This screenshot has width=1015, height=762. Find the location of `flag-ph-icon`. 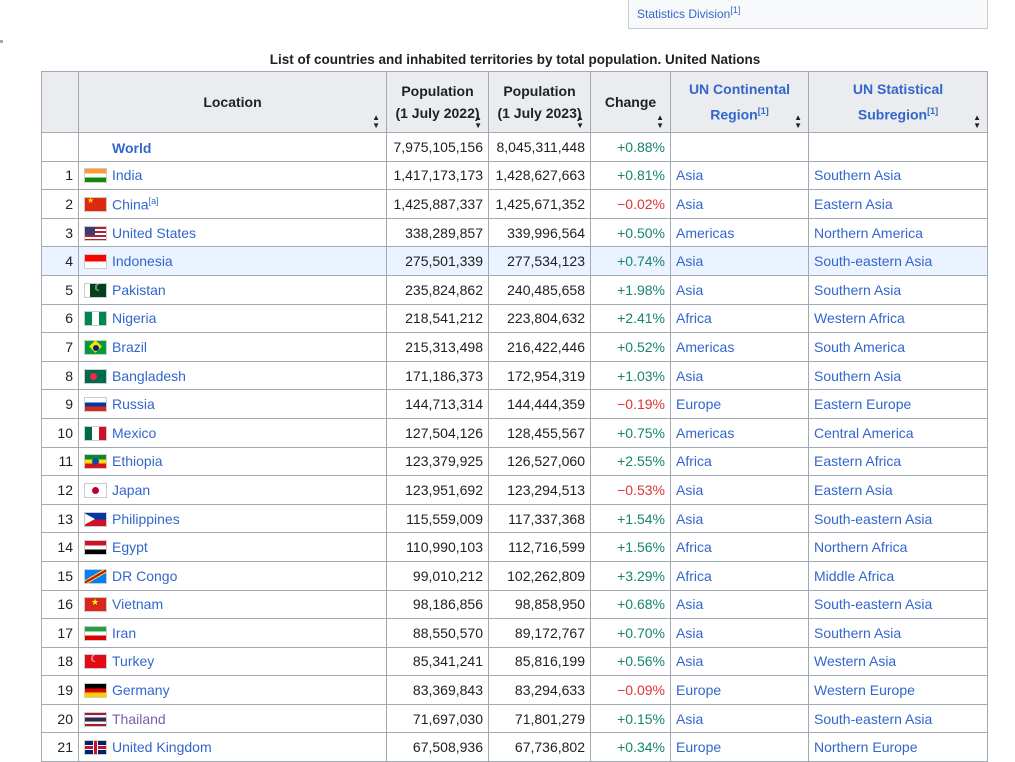

flag-ph-icon is located at coordinates (95, 519).